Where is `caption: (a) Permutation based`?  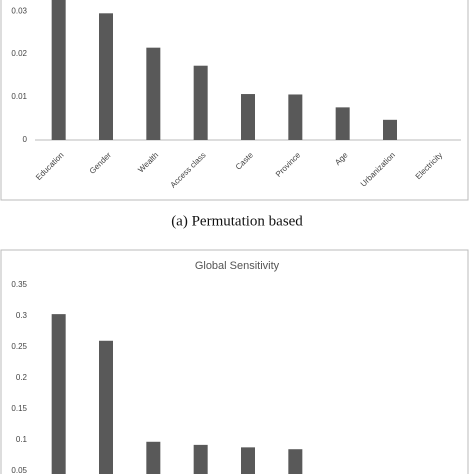 caption: (a) Permutation based is located at coordinates (237, 221).